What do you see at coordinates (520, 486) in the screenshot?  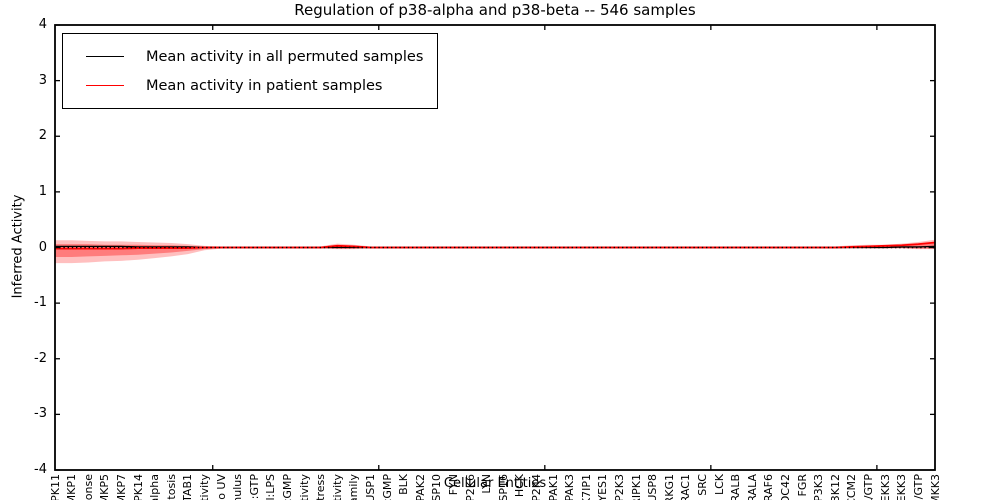 I see `x-category-label: HCK` at bounding box center [520, 486].